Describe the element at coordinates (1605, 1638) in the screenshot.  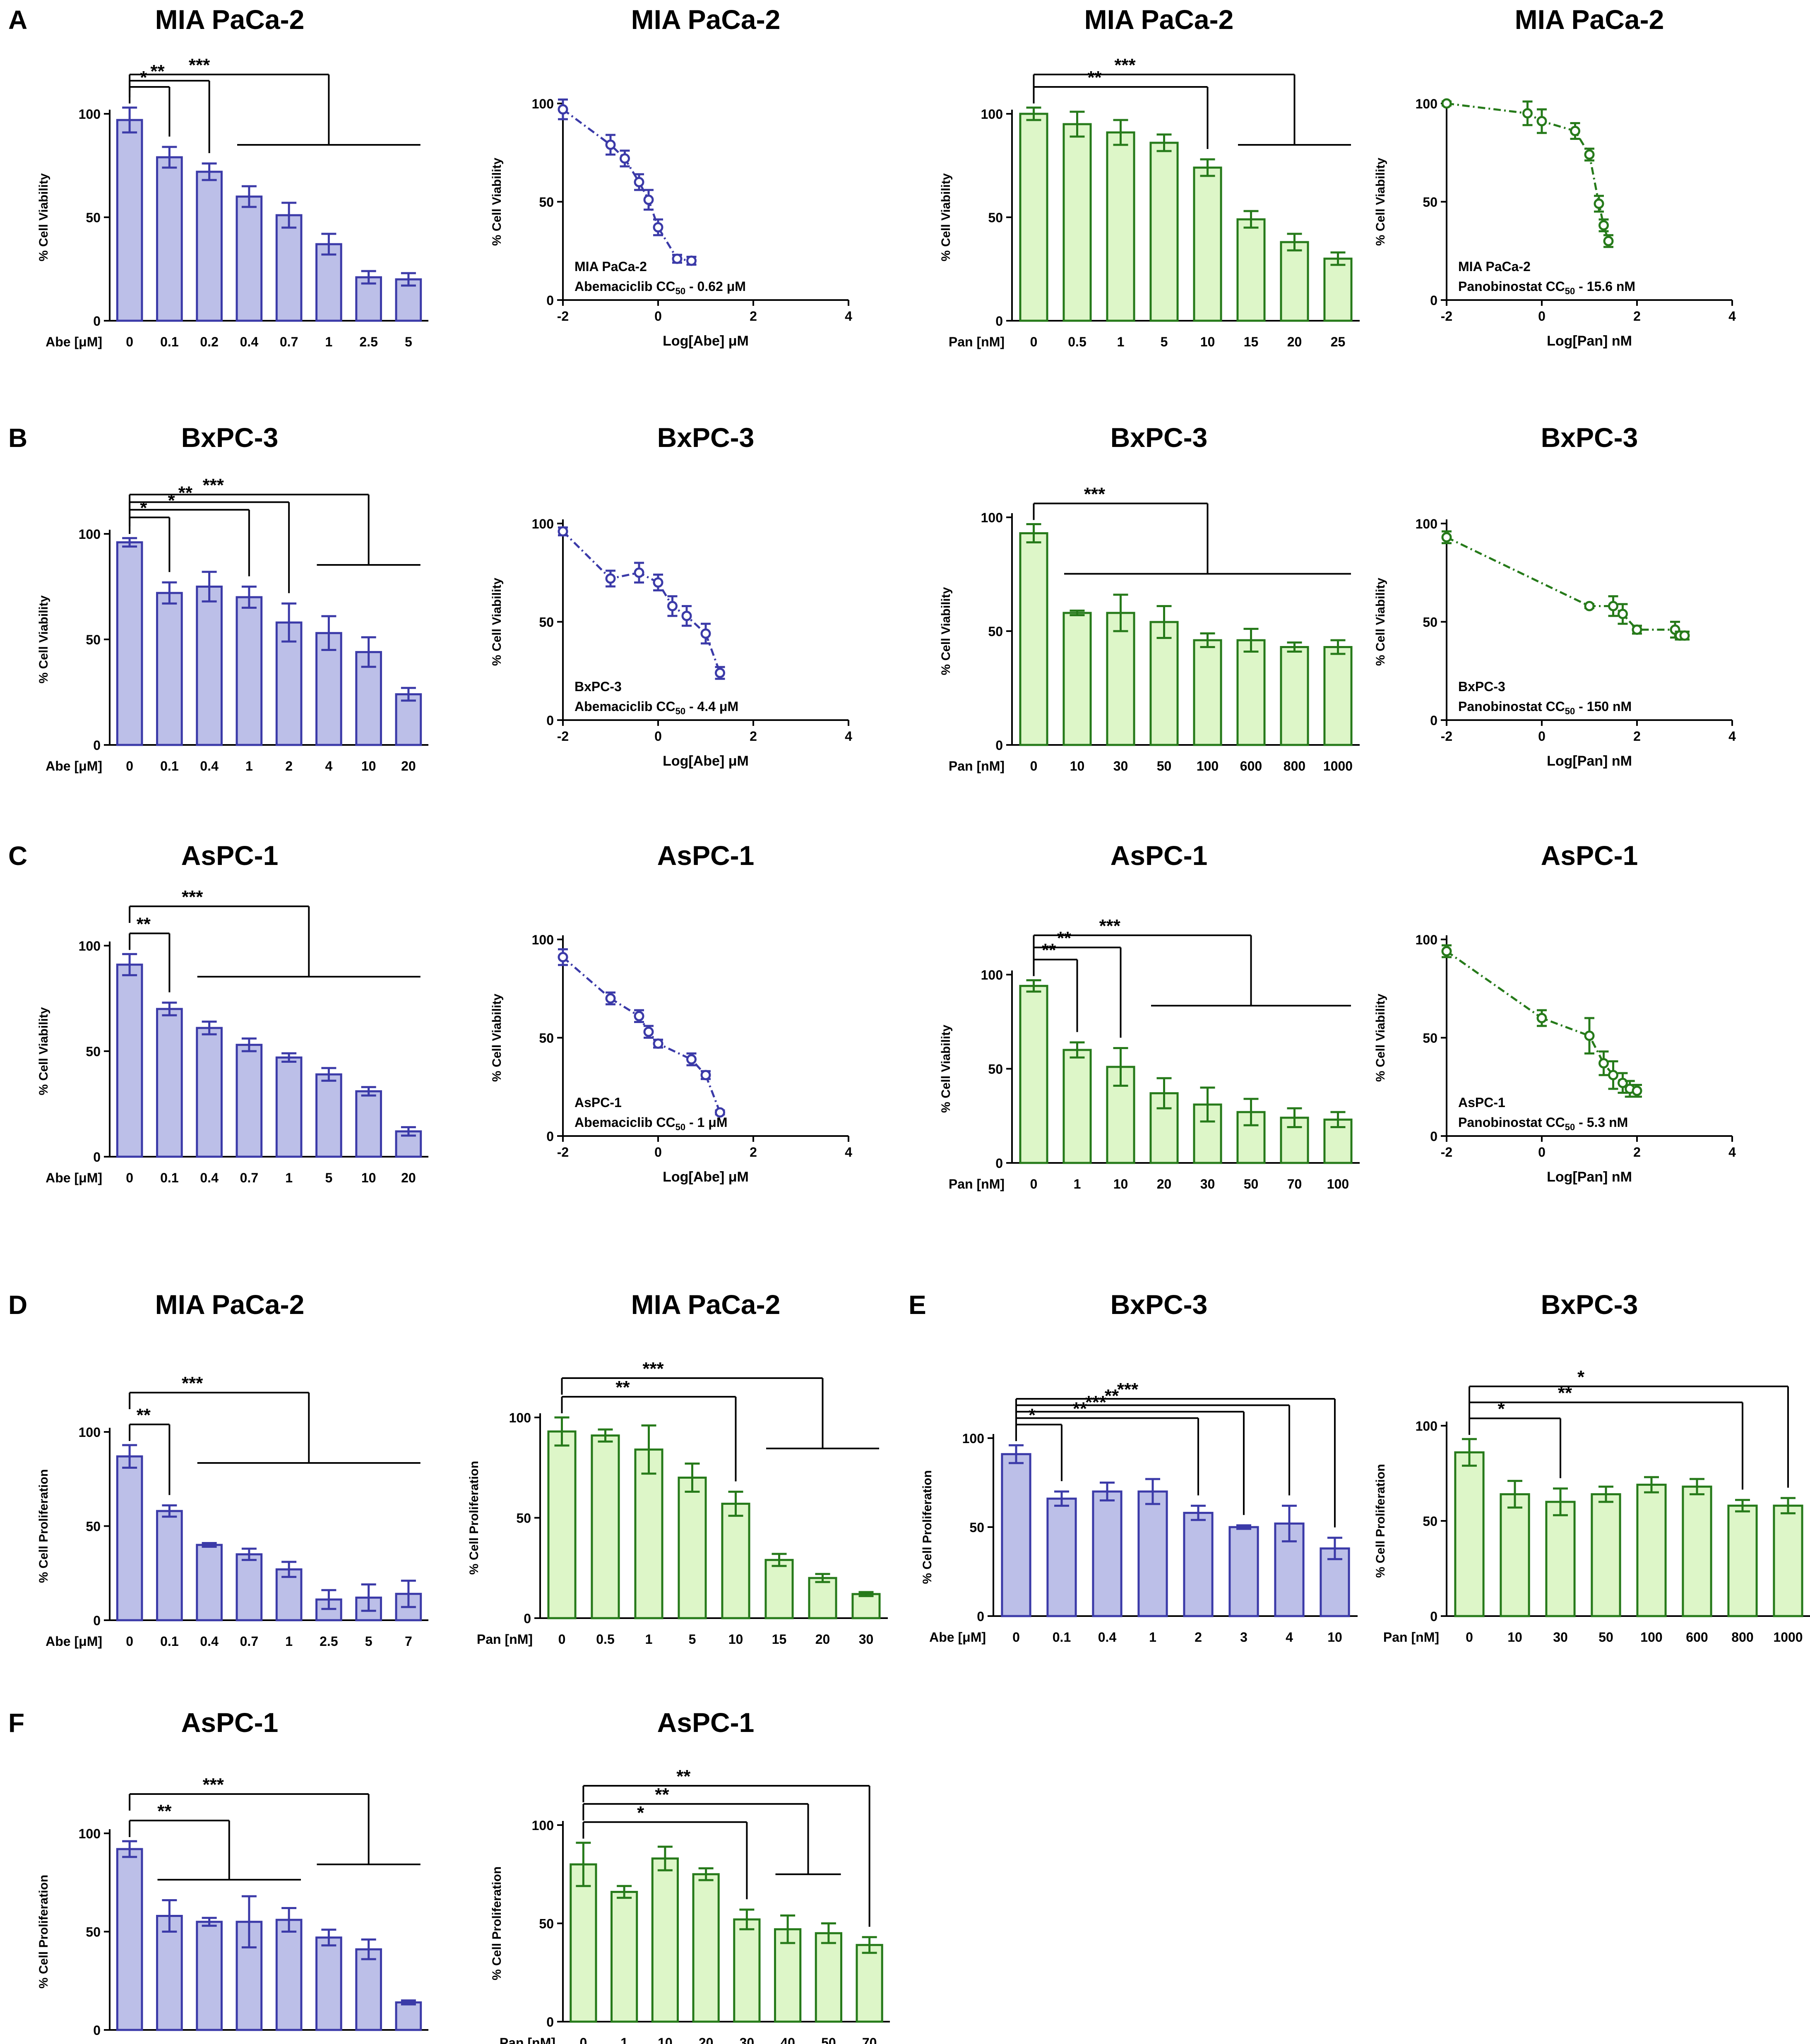
I see `x-tick-label: 50` at that location.